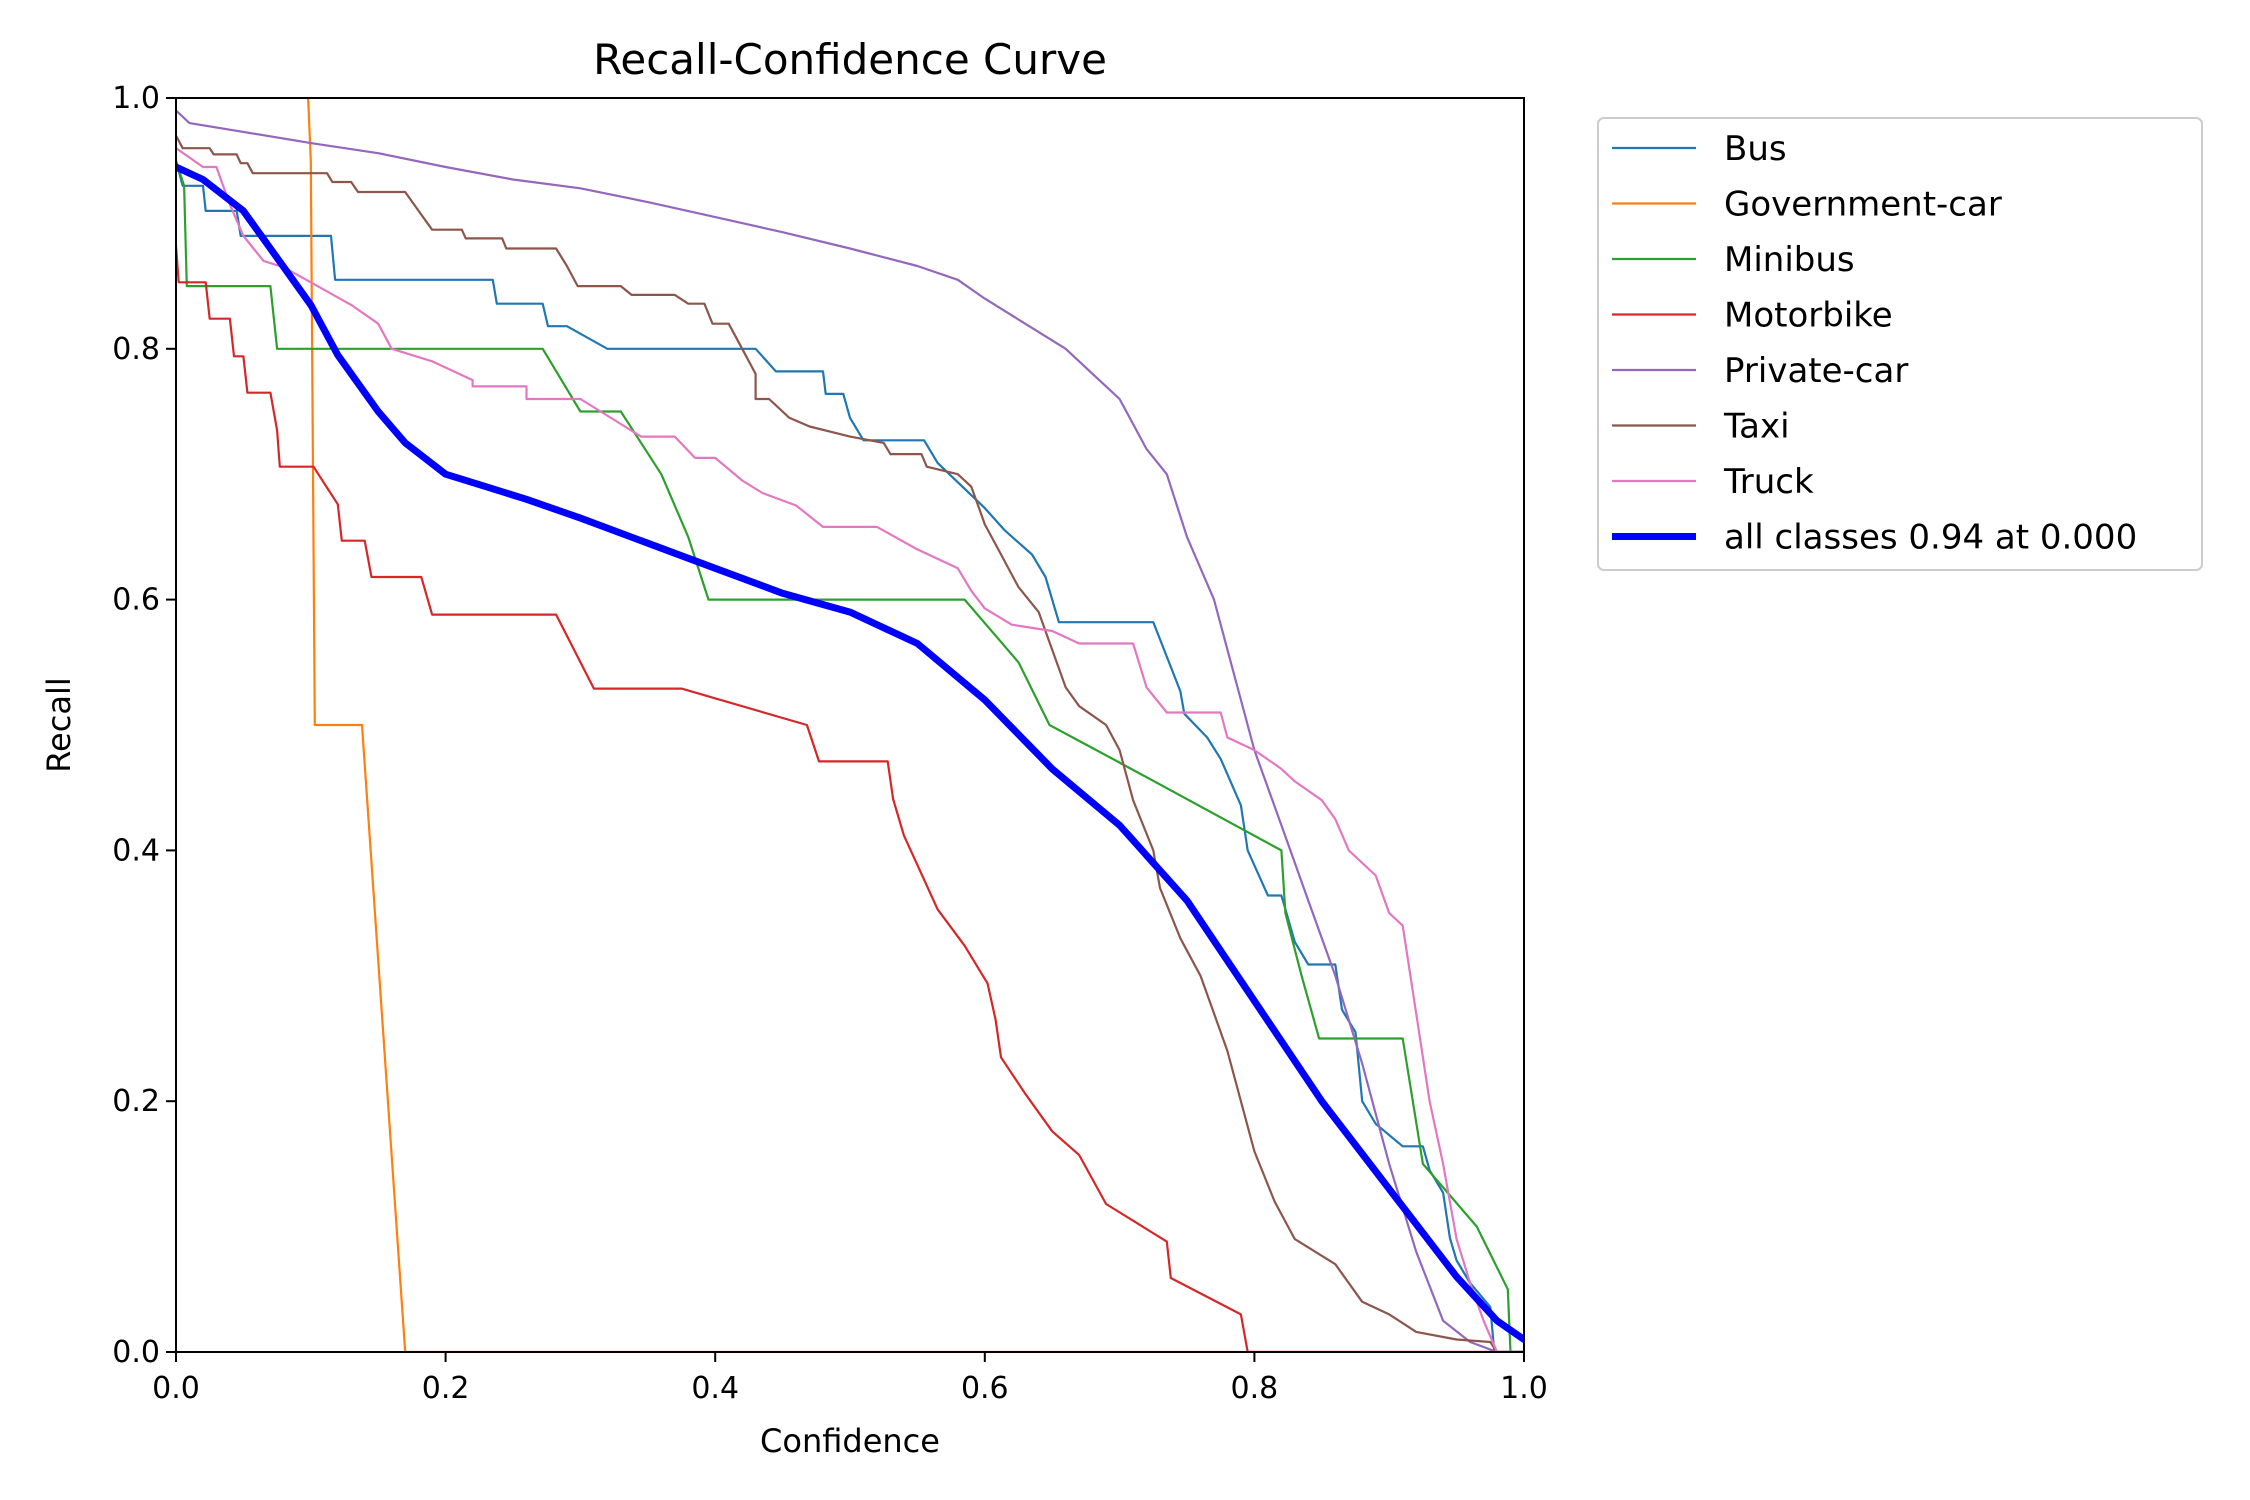 The image size is (2250, 1500). Describe the element at coordinates (850, 1441) in the screenshot. I see `x-axis-label: Confidence` at that location.